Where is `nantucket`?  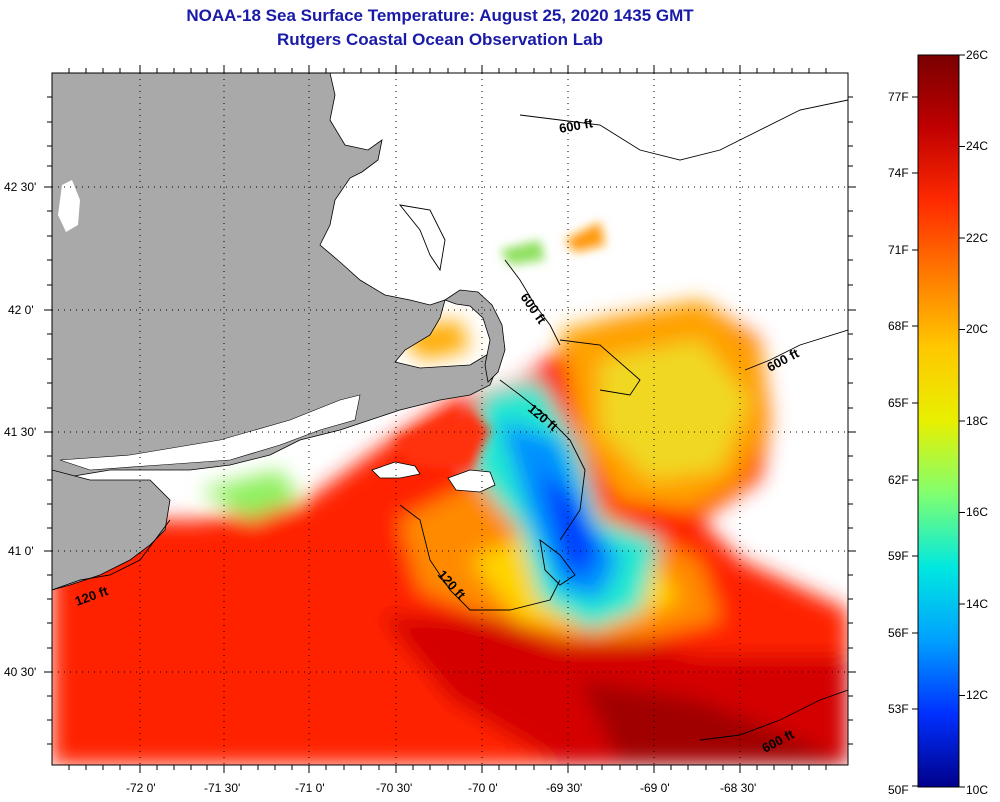 nantucket is located at coordinates (471, 481).